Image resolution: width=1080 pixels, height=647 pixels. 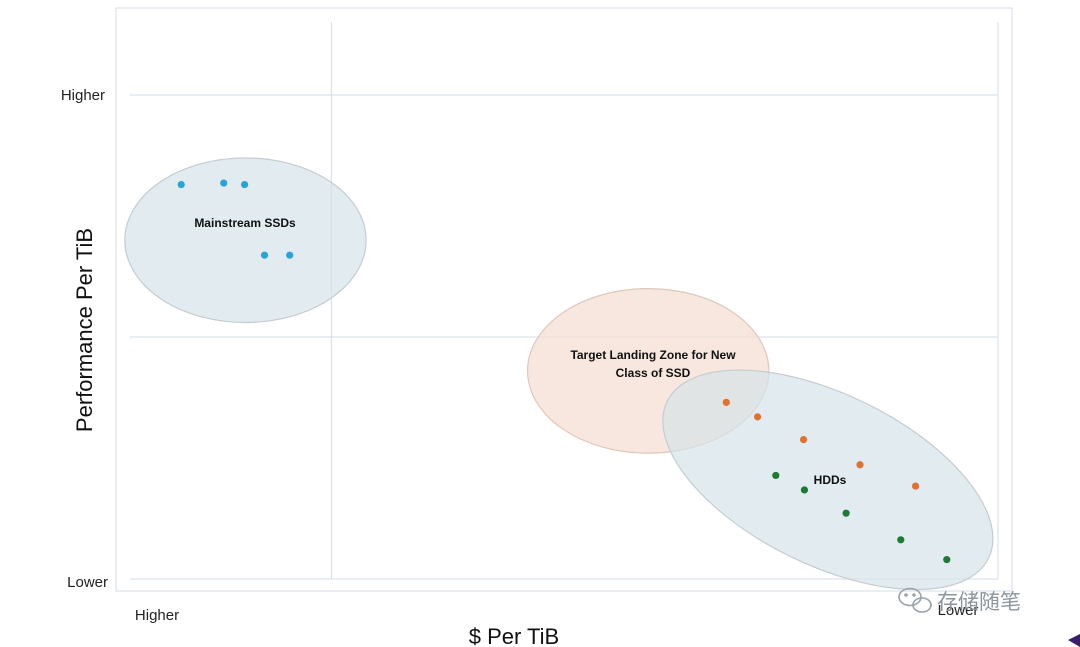 What do you see at coordinates (958, 610) in the screenshot?
I see `x-tick-label: Lower` at bounding box center [958, 610].